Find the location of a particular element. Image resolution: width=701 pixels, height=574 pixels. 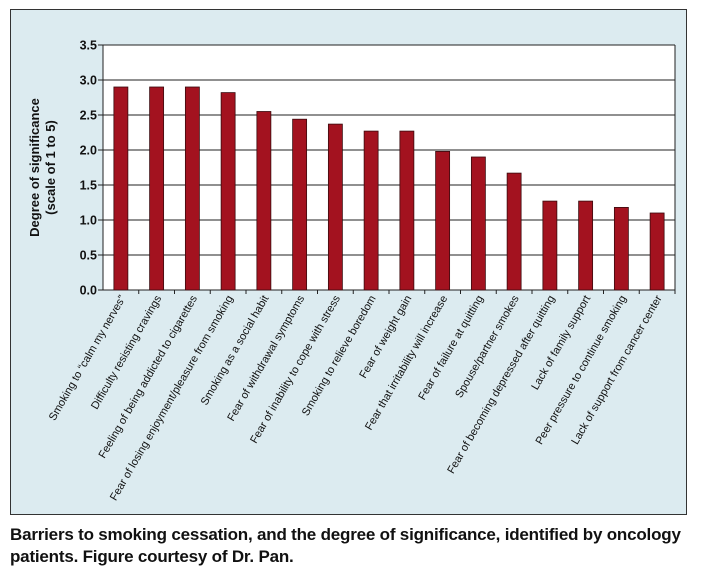

x-category-label: Smoking to relieve boredom is located at coordinates (339, 356).